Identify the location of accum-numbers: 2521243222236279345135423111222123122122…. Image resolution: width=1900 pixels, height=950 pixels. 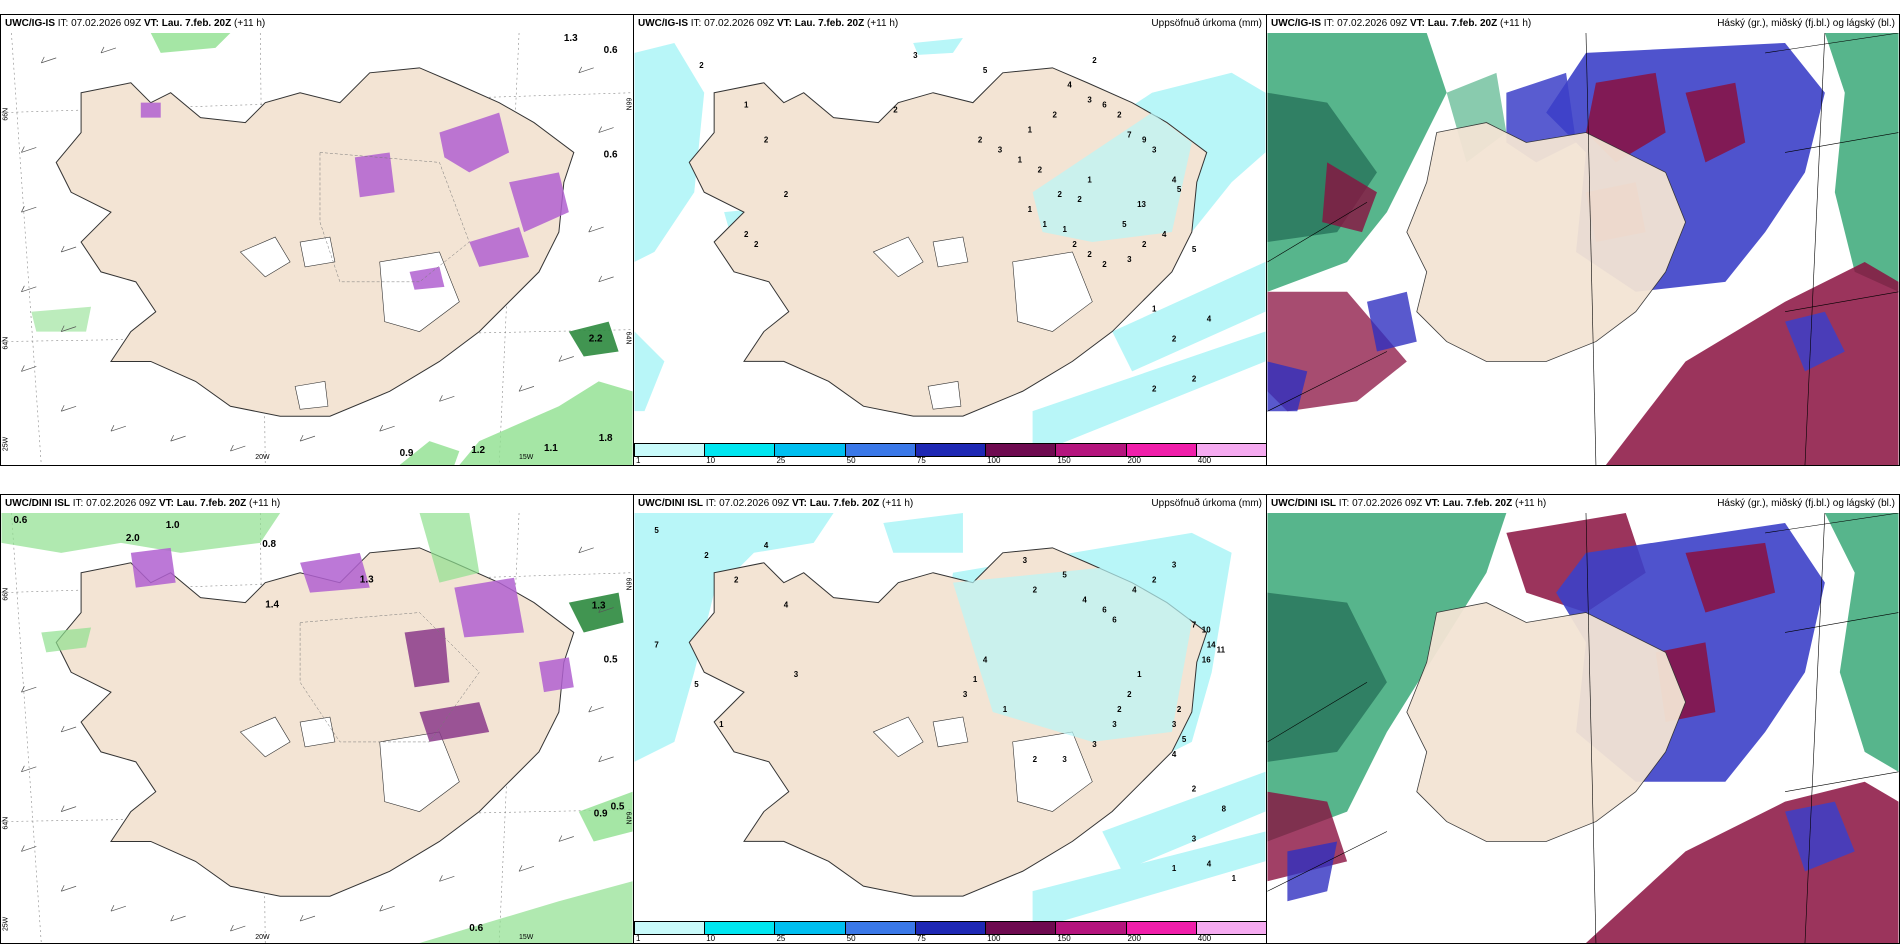
(955, 222).